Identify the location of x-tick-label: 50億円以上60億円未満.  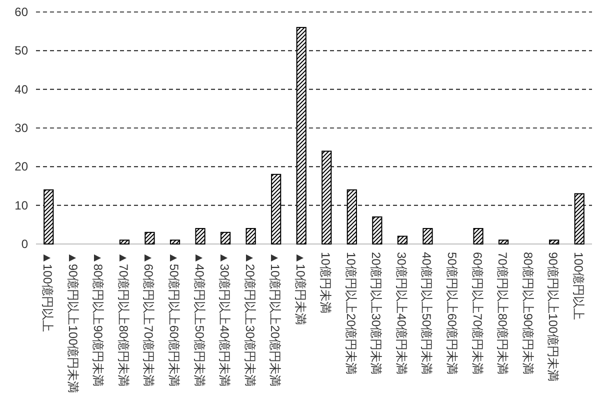
(452, 313).